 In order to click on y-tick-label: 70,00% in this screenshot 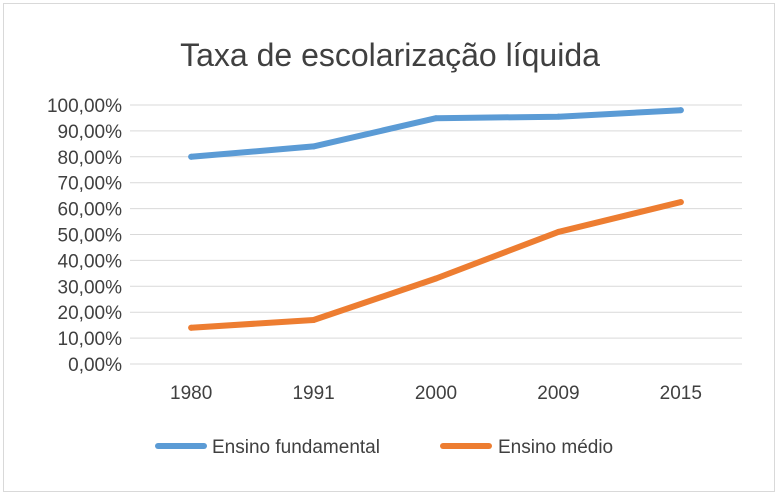, I will do `click(90, 184)`.